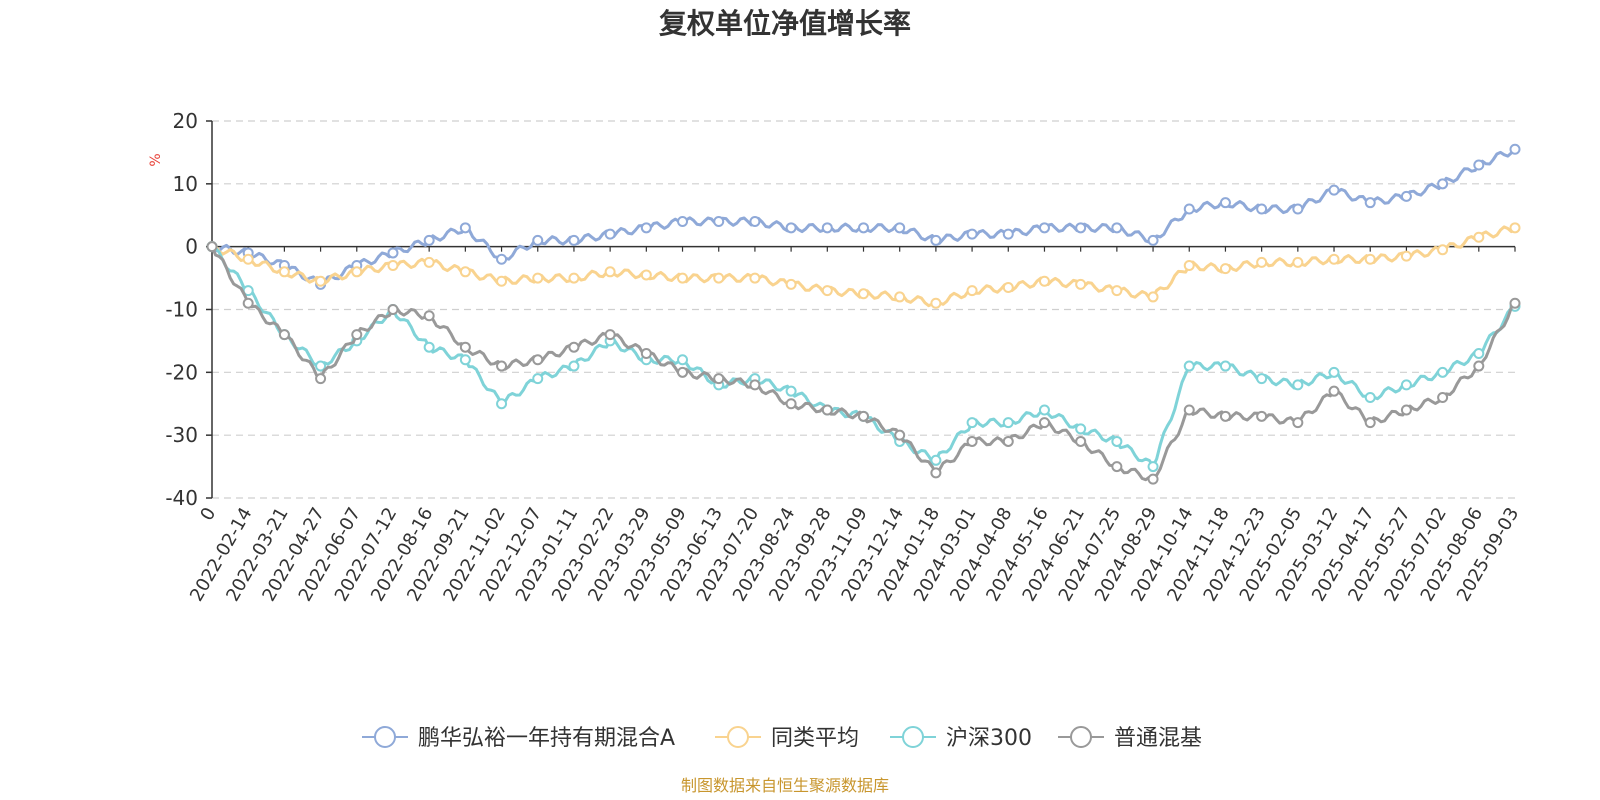  What do you see at coordinates (989, 738) in the screenshot?
I see `legend-label: 沪深300` at bounding box center [989, 738].